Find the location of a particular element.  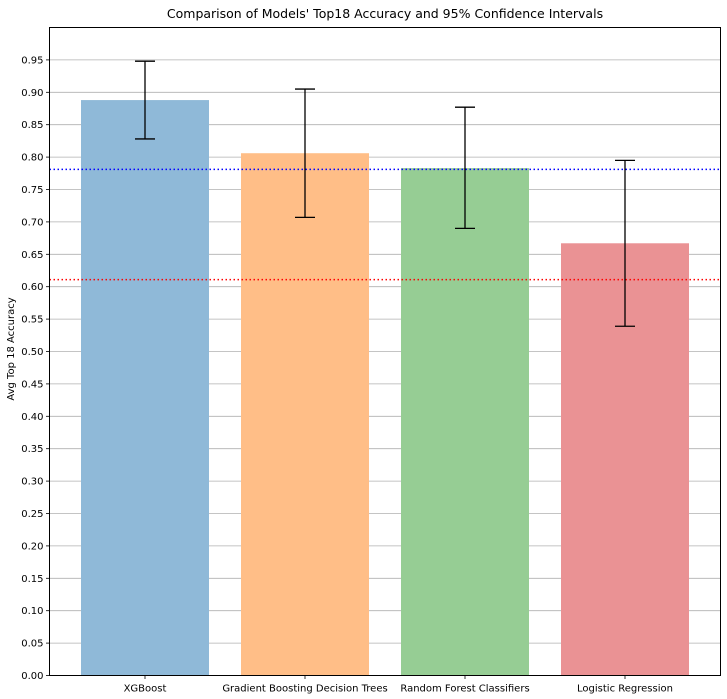

y-tick-label: 0.60 is located at coordinates (32, 287).